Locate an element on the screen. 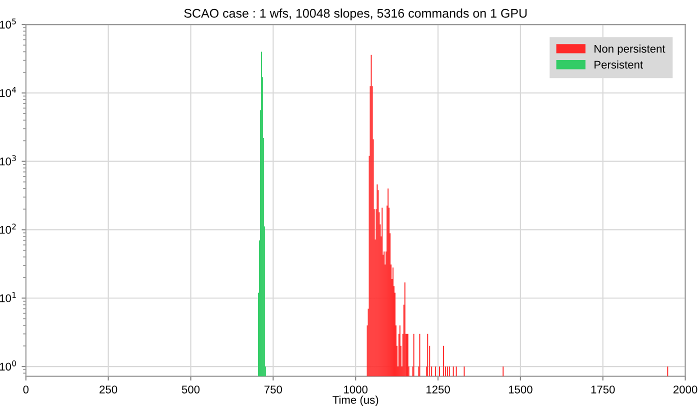 This screenshot has height=409, width=700. x-tick-label: 1500 is located at coordinates (520, 390).